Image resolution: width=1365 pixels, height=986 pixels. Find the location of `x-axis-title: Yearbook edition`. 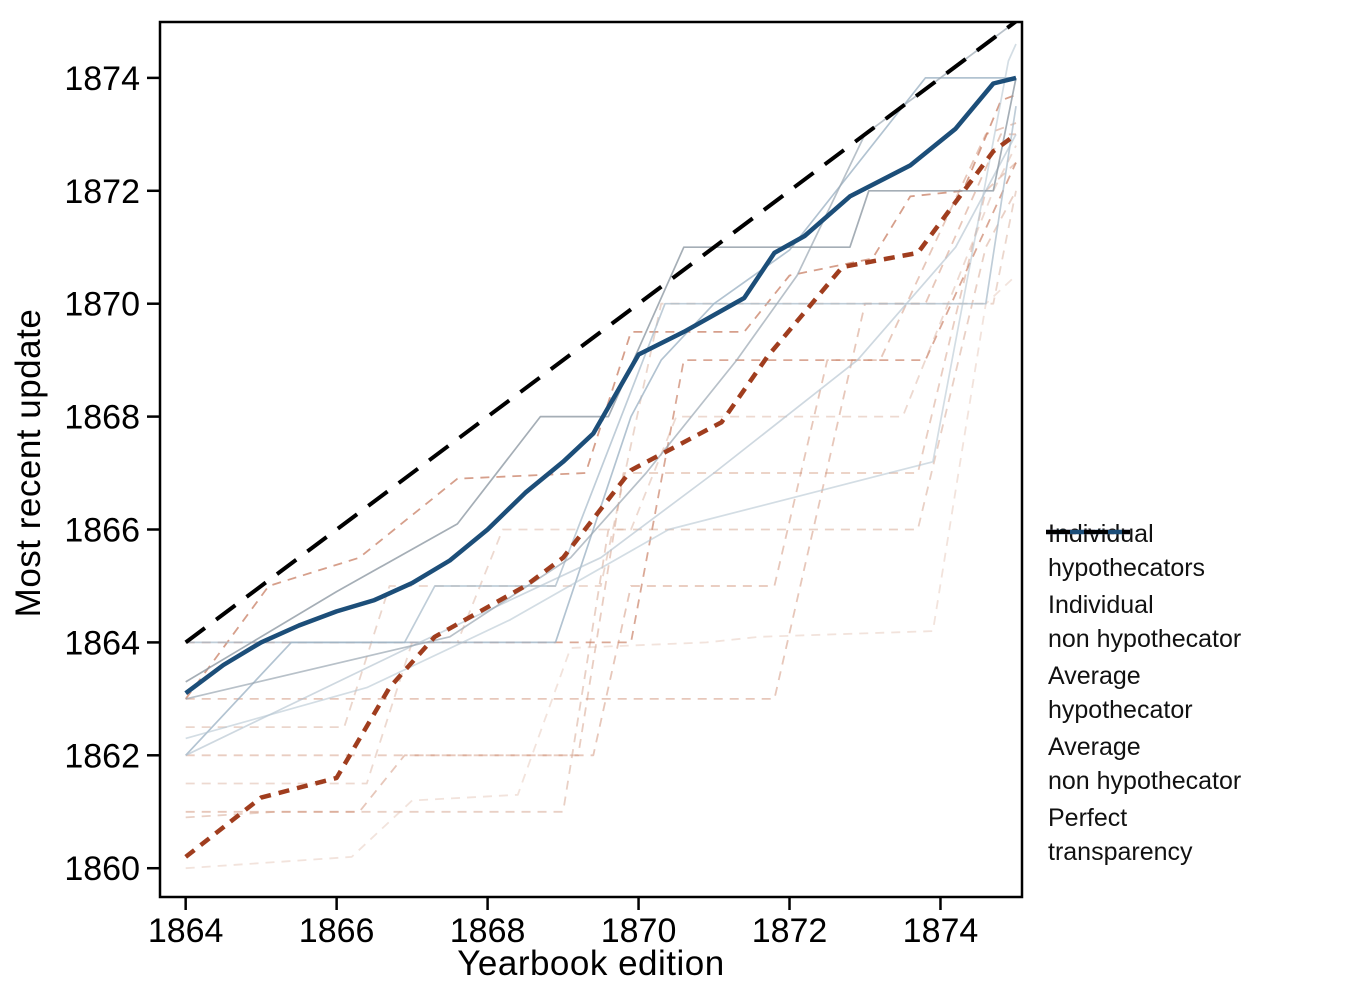

x-axis-title: Yearbook edition is located at coordinates (591, 963).